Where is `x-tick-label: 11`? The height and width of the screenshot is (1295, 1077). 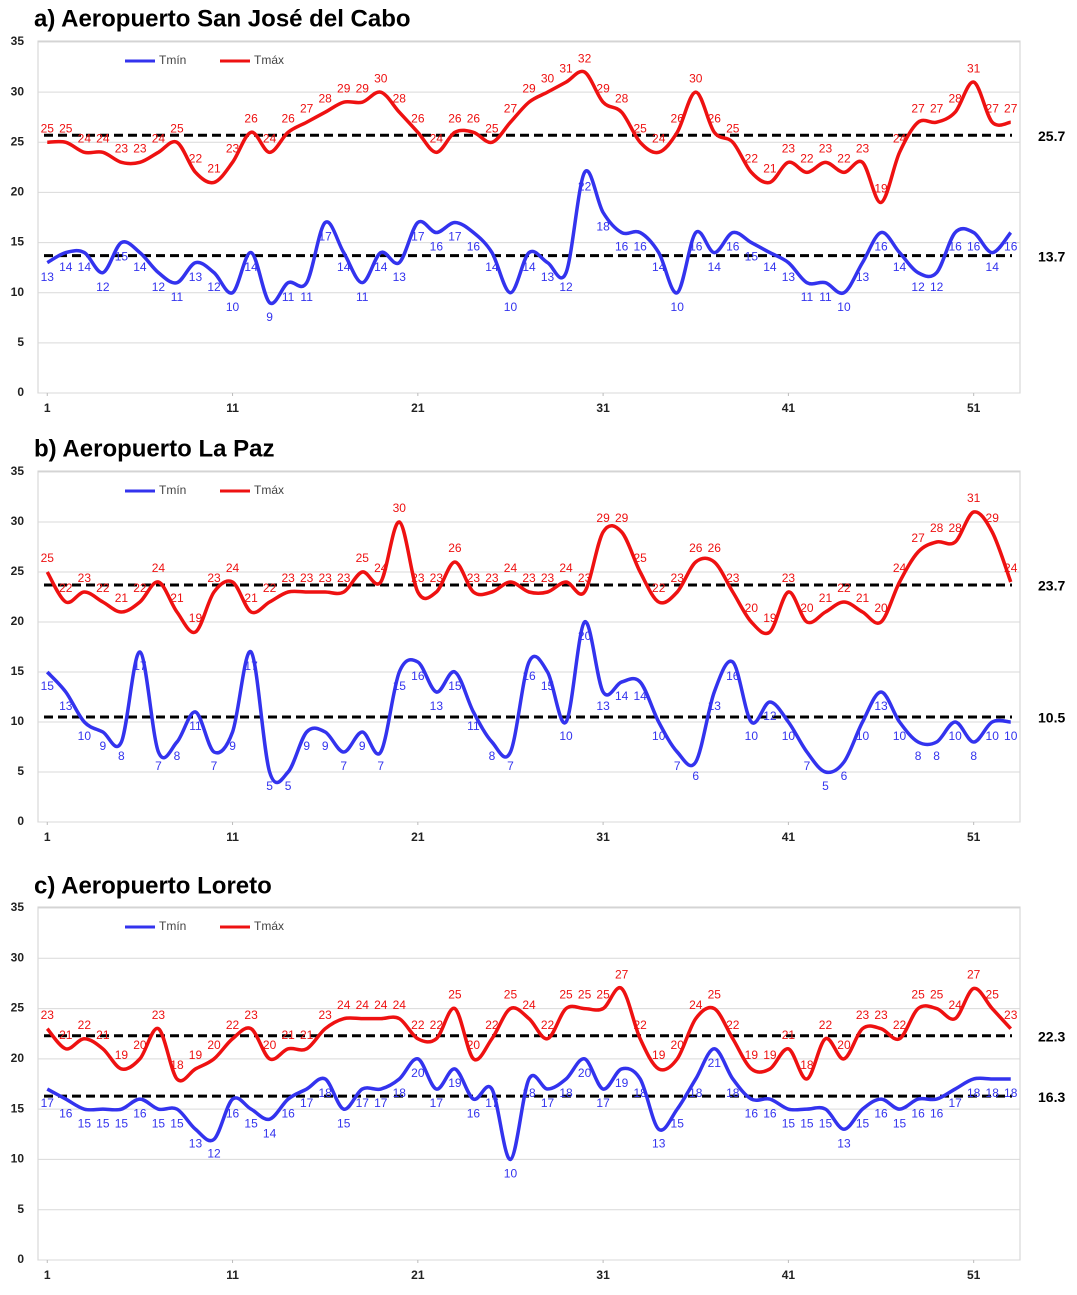
x-tick-label: 11 is located at coordinates (232, 837).